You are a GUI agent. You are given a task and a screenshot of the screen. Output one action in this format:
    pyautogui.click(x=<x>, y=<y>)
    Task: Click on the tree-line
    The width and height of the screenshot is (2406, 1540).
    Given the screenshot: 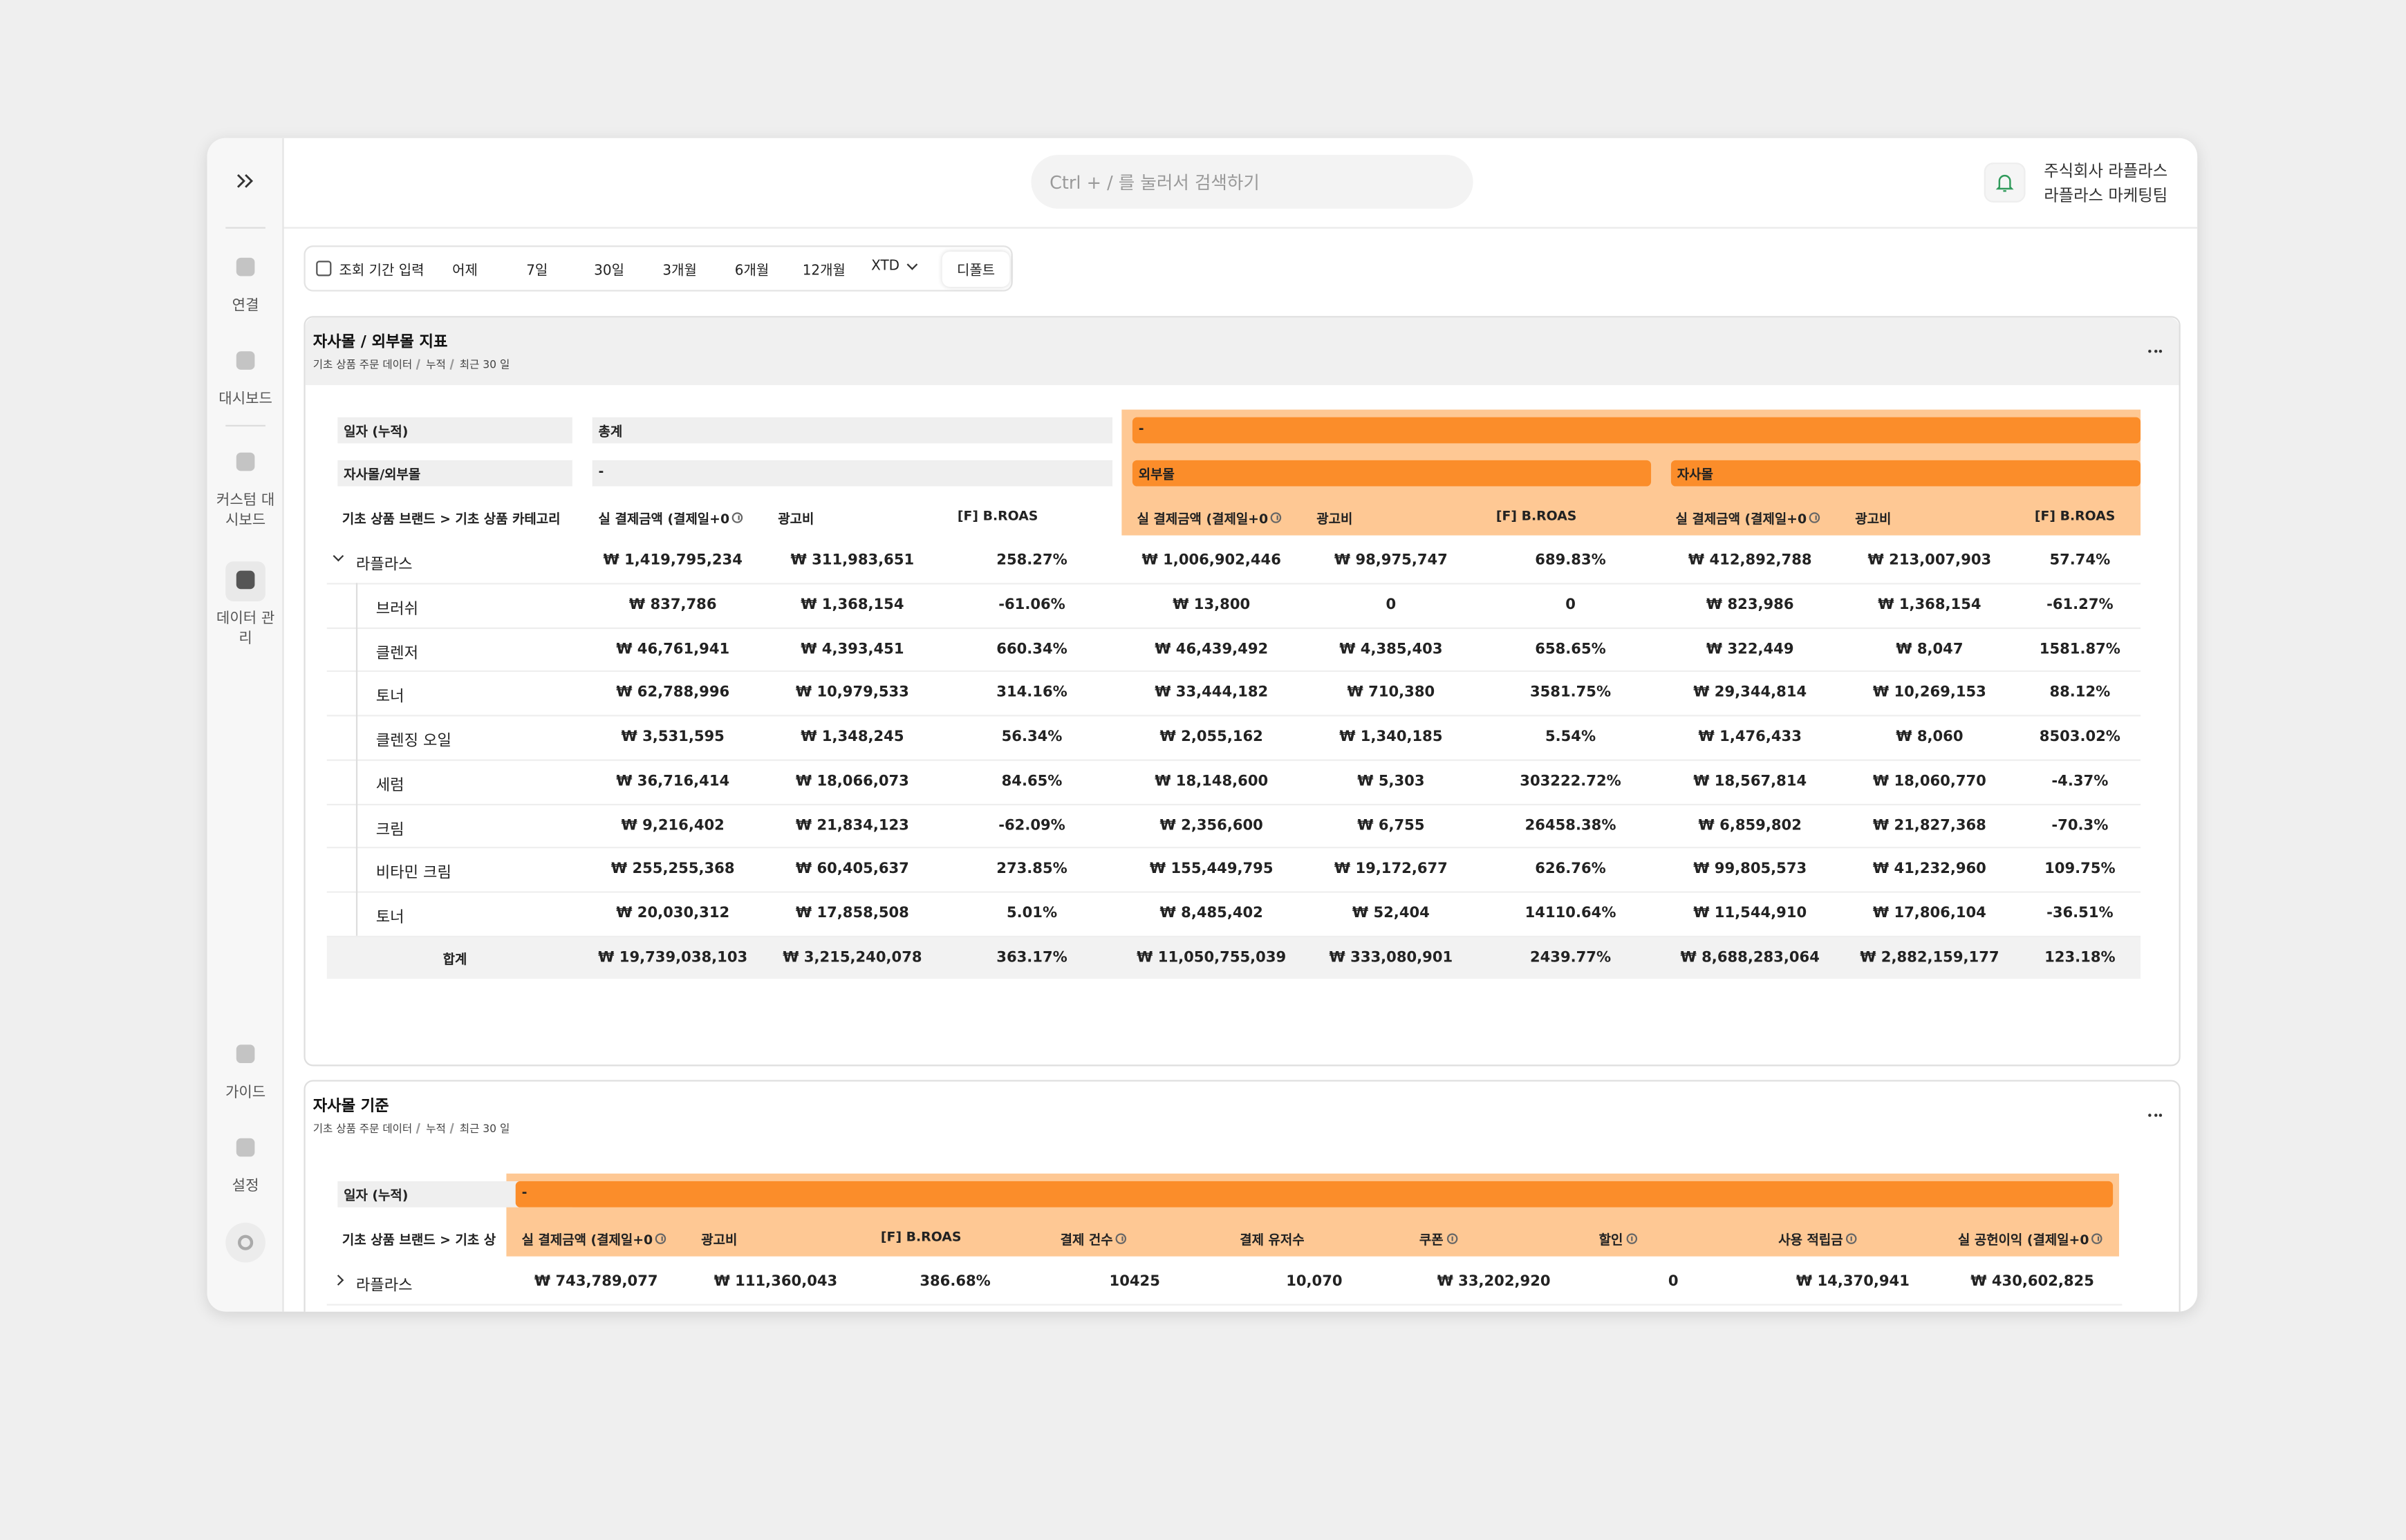 What is the action you would take?
    pyautogui.click(x=356, y=759)
    